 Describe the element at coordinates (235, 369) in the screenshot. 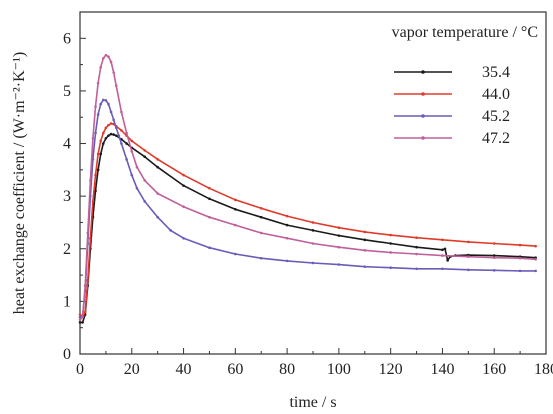

I see `x-tick-label: 60` at that location.